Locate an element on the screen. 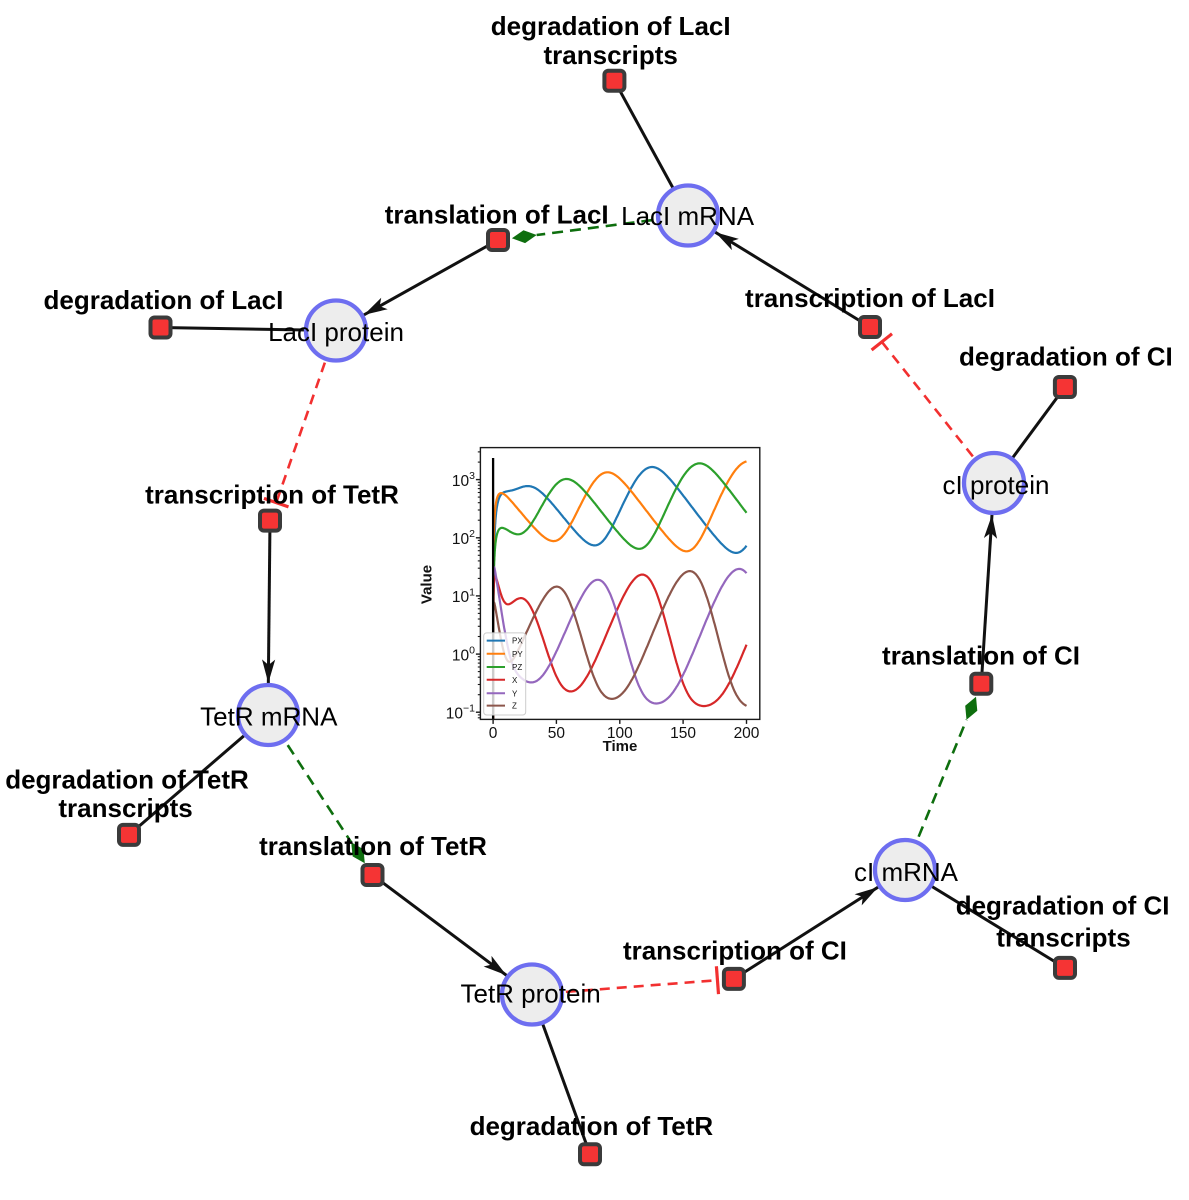 Image resolution: width=1189 pixels, height=1200 pixels. svg-text: PX is located at coordinates (517, 641).